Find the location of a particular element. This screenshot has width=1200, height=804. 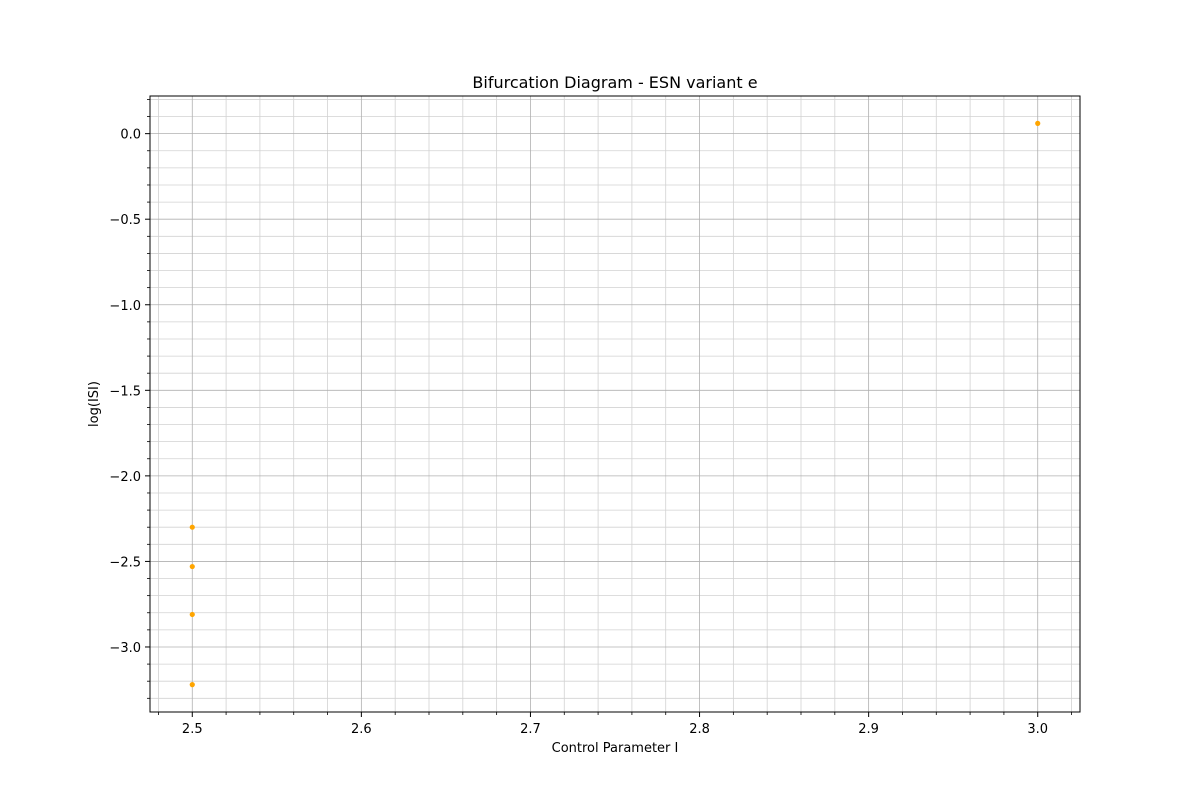

x-tick-label: 2.8 is located at coordinates (699, 729).